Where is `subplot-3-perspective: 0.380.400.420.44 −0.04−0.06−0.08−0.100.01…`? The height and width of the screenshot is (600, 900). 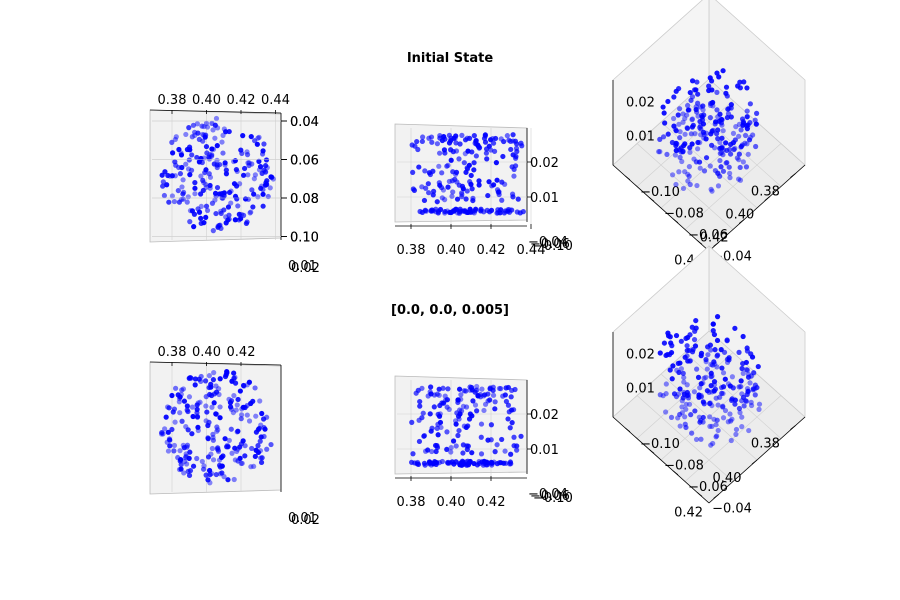
subplot-3-perspective: 0.380.400.420.44 −0.04−0.06−0.08−0.100.01… is located at coordinates (709, 134).